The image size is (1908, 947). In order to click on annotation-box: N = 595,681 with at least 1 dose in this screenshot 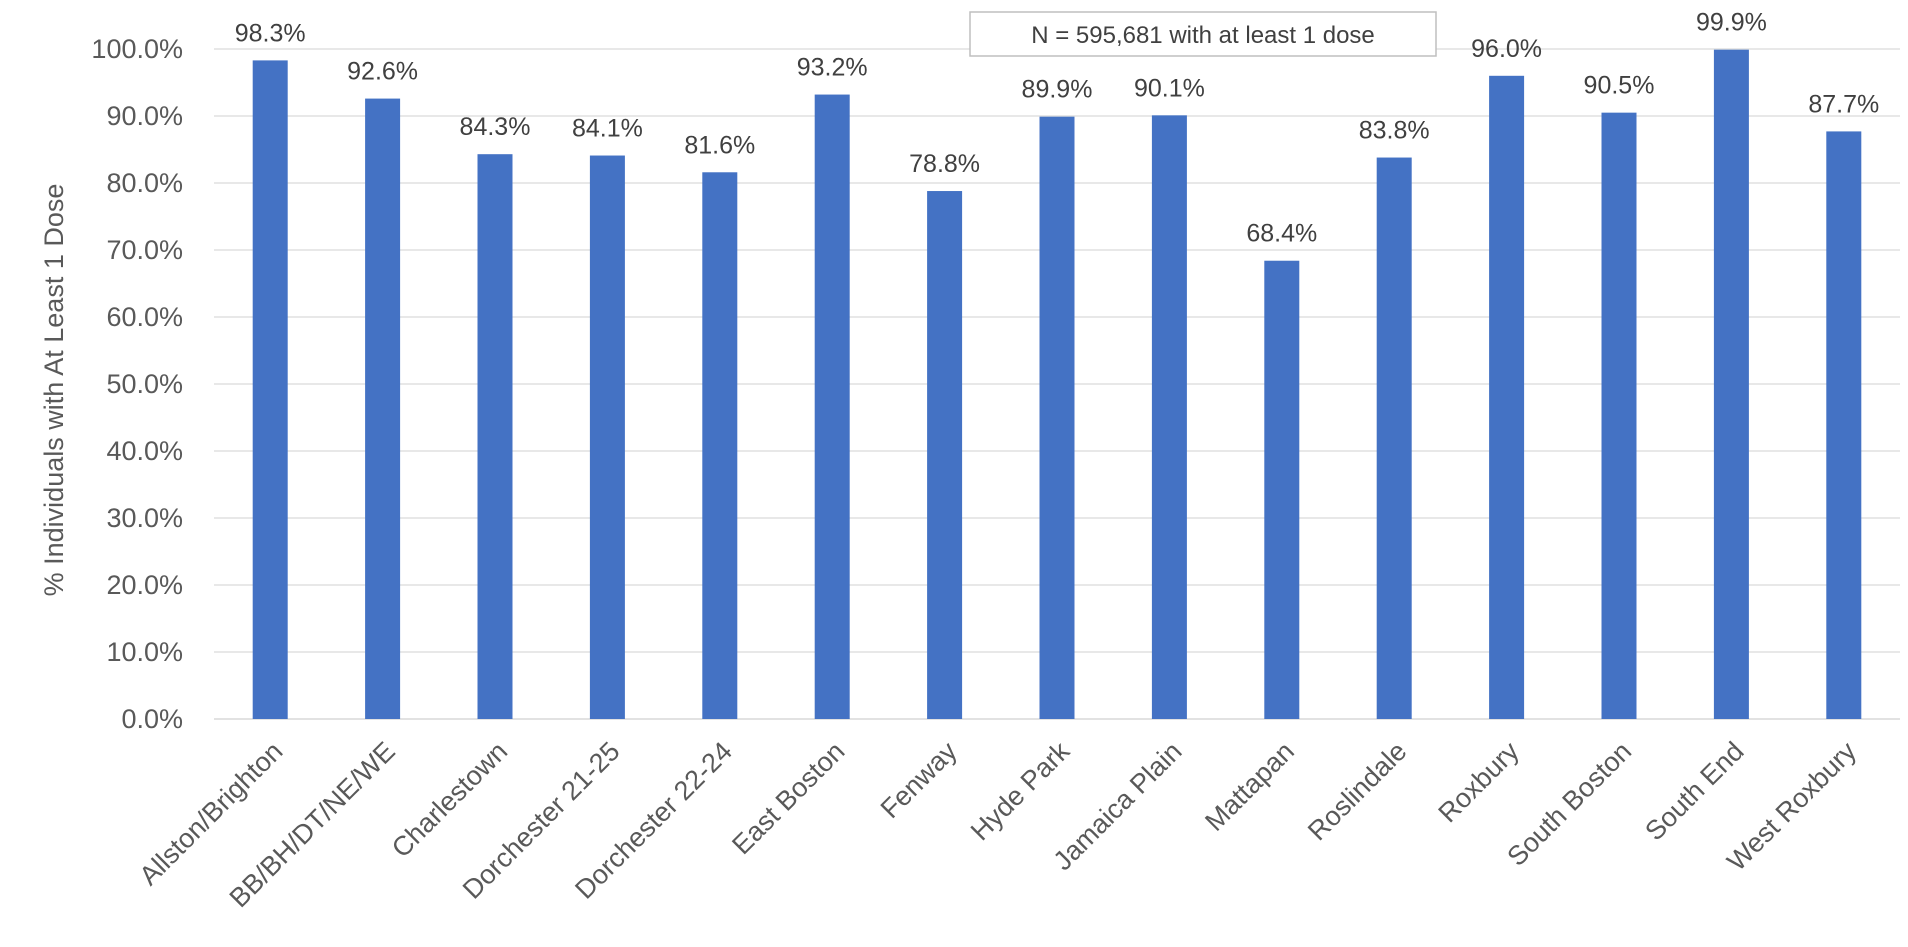, I will do `click(1203, 34)`.